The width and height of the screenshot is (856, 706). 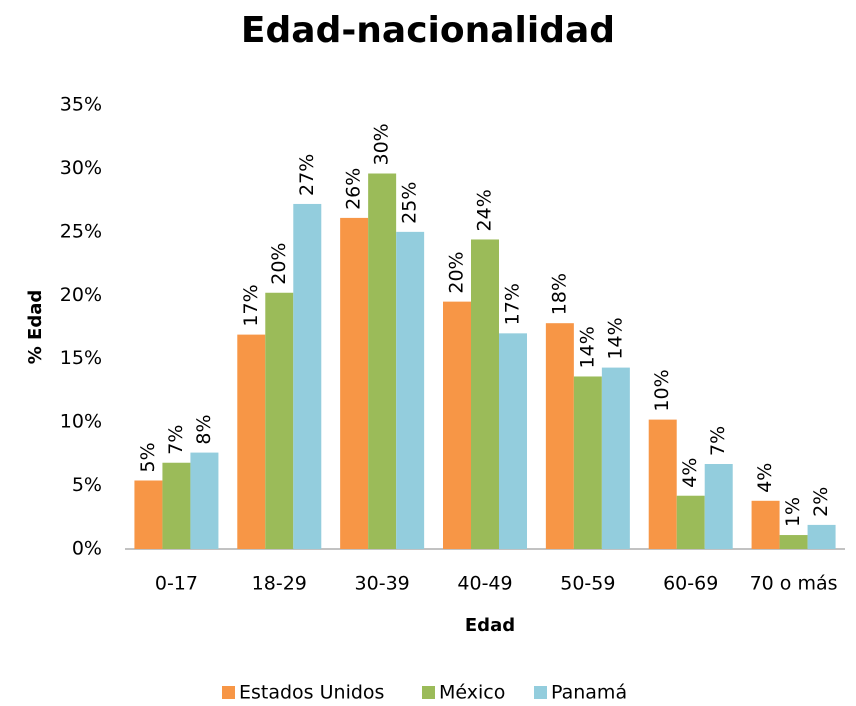 What do you see at coordinates (81, 168) in the screenshot?
I see `y-tick-label: 30%` at bounding box center [81, 168].